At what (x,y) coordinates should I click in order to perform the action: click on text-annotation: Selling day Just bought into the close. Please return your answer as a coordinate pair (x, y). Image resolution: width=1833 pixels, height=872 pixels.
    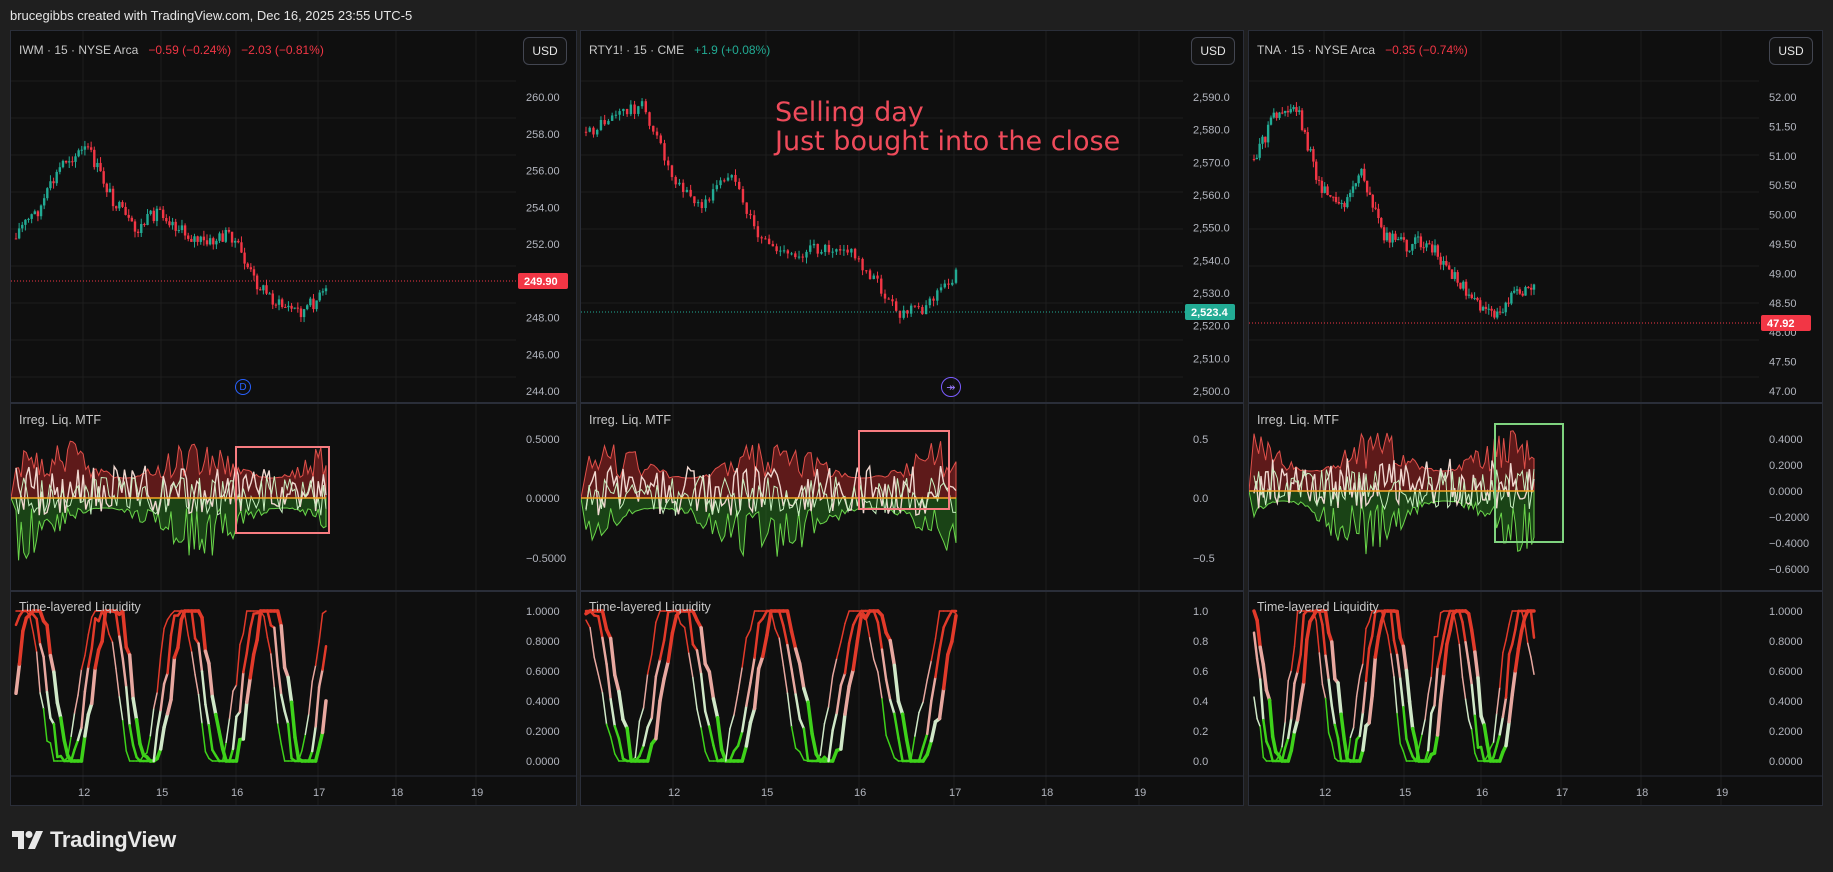
    Looking at the image, I should click on (947, 127).